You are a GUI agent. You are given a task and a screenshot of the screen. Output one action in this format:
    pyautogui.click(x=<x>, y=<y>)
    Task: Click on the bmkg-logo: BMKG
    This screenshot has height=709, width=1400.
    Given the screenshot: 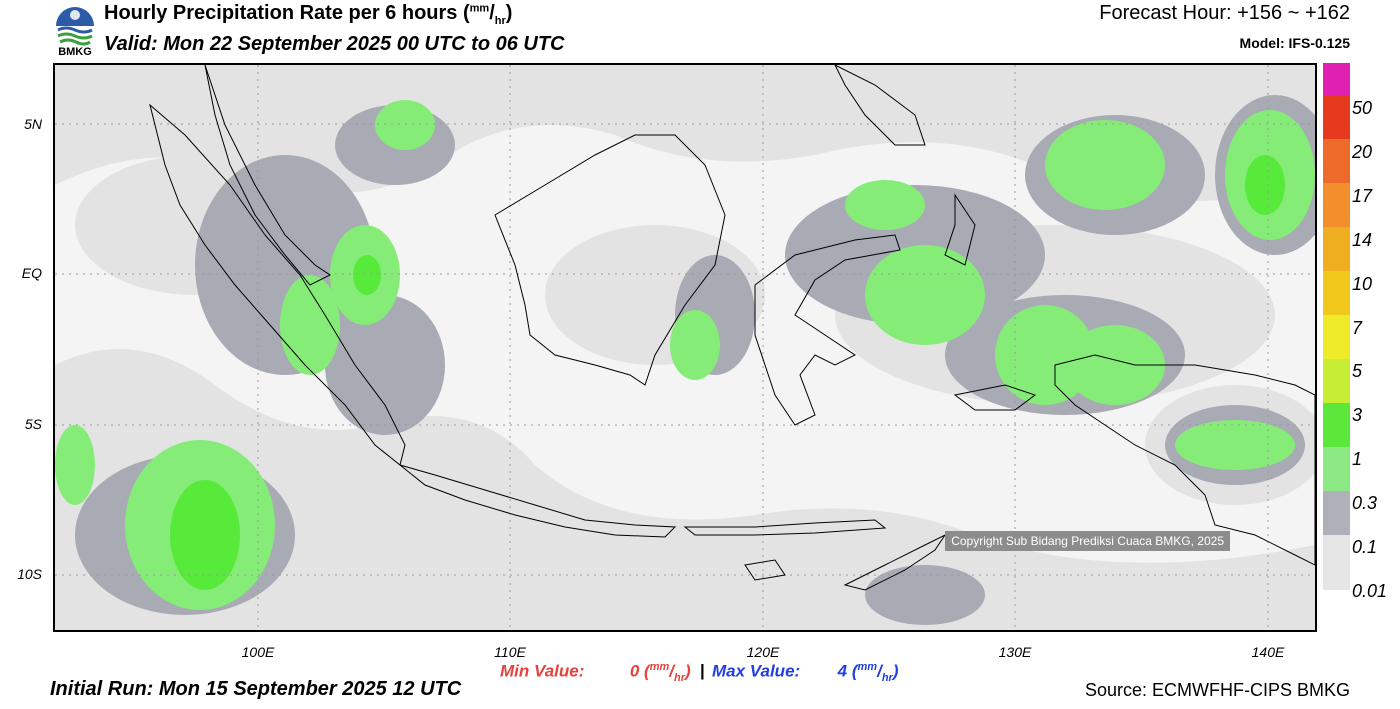 What is the action you would take?
    pyautogui.click(x=75, y=31)
    